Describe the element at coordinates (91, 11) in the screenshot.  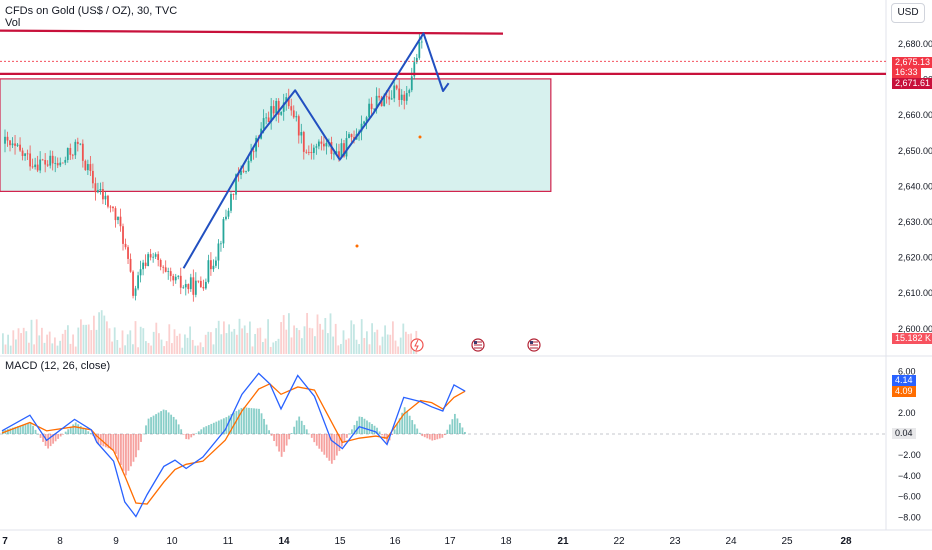
I see `symbol-title: CFDs on Gold (US$ / OZ), 30, TVC` at that location.